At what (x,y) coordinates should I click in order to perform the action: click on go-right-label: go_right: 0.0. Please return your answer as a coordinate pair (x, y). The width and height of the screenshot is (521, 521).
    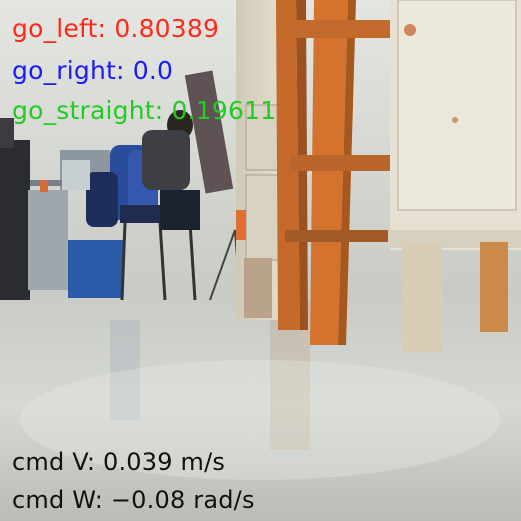
    Looking at the image, I should click on (93, 70).